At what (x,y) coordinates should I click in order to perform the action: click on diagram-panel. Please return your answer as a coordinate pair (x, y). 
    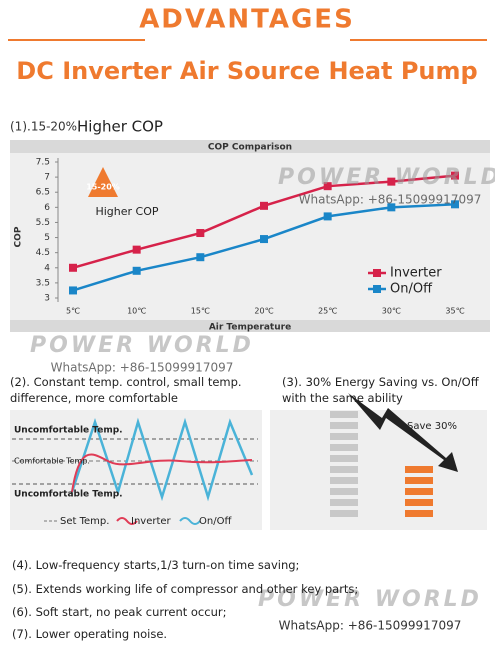
    Looking at the image, I should click on (378, 470).